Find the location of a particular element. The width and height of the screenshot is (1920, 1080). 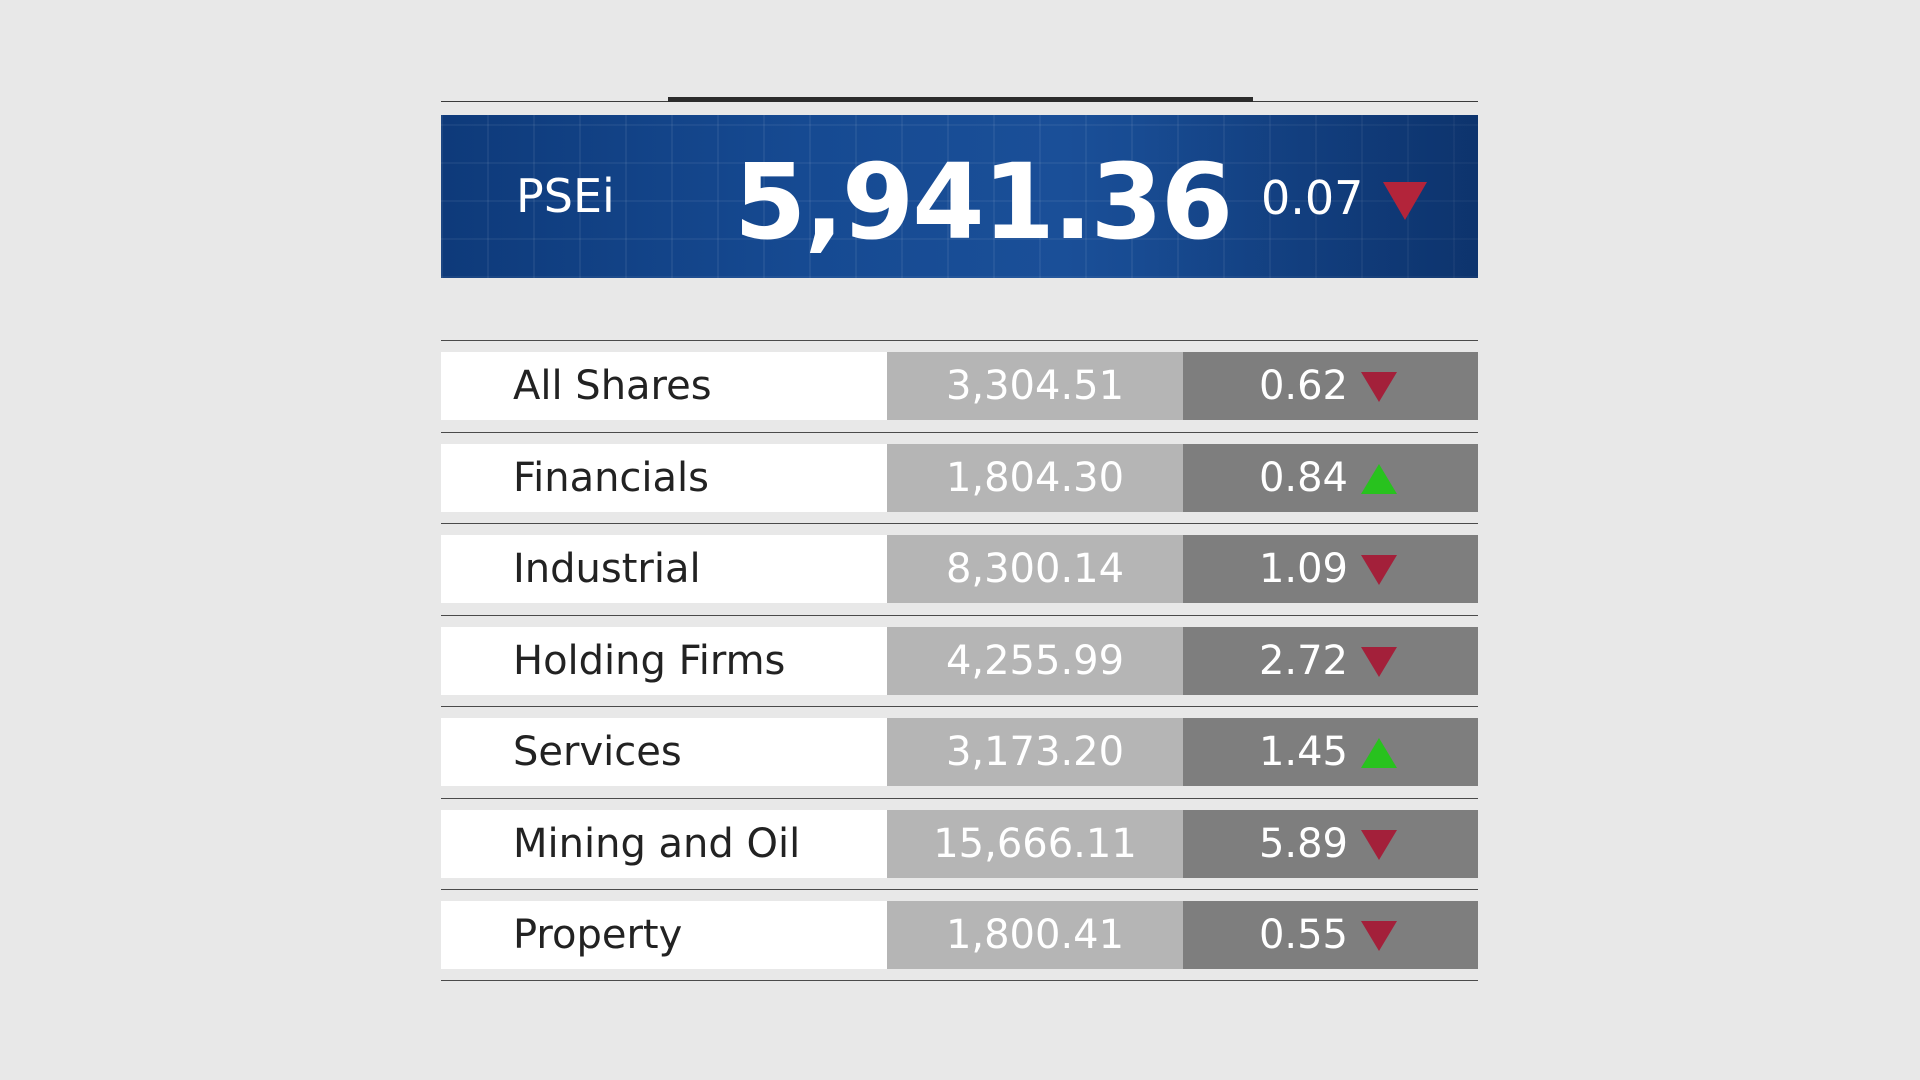

sector-value: 1,804.30 is located at coordinates (1035, 477).